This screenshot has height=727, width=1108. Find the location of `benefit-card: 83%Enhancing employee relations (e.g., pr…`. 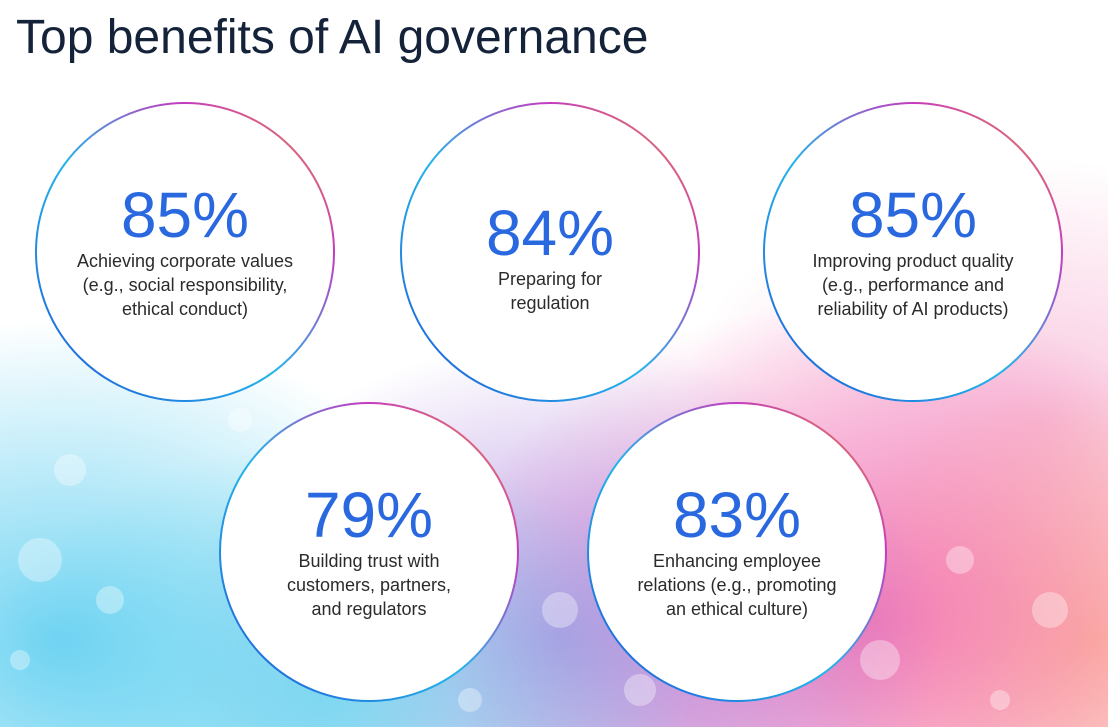

benefit-card: 83%Enhancing employee relations (e.g., pr… is located at coordinates (737, 552).